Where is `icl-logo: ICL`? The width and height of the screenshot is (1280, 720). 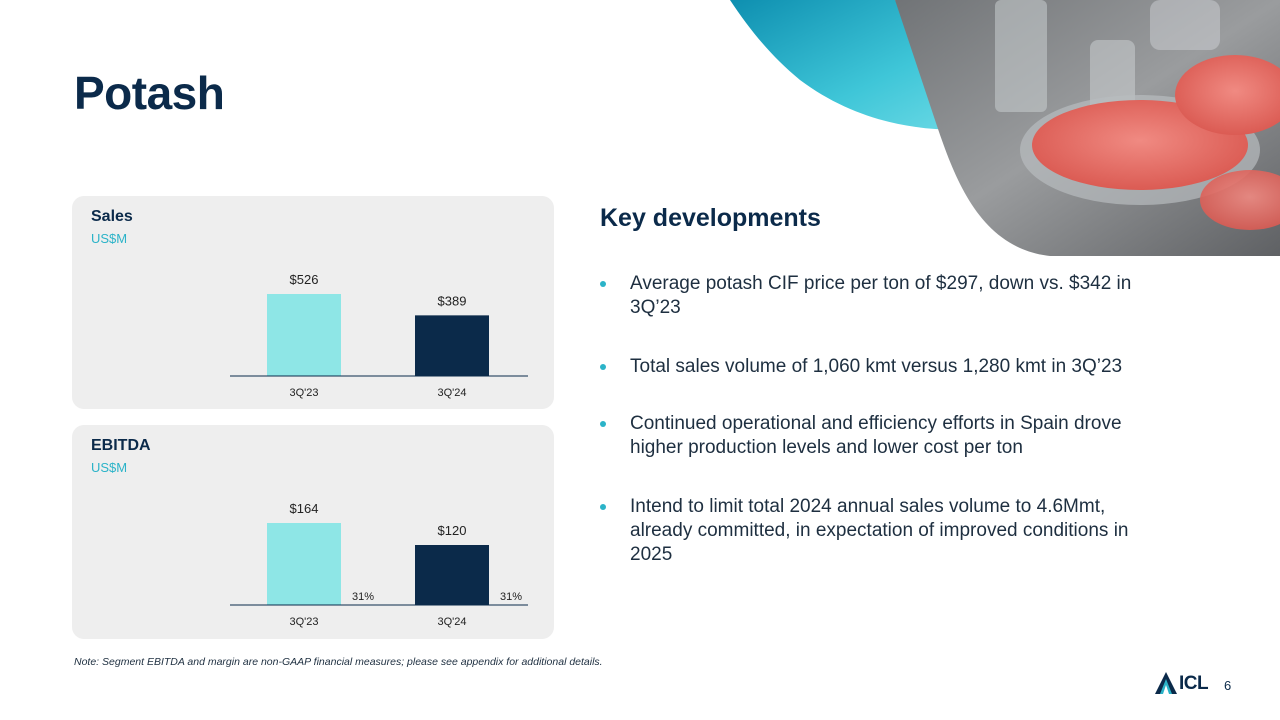 icl-logo: ICL is located at coordinates (1185, 683).